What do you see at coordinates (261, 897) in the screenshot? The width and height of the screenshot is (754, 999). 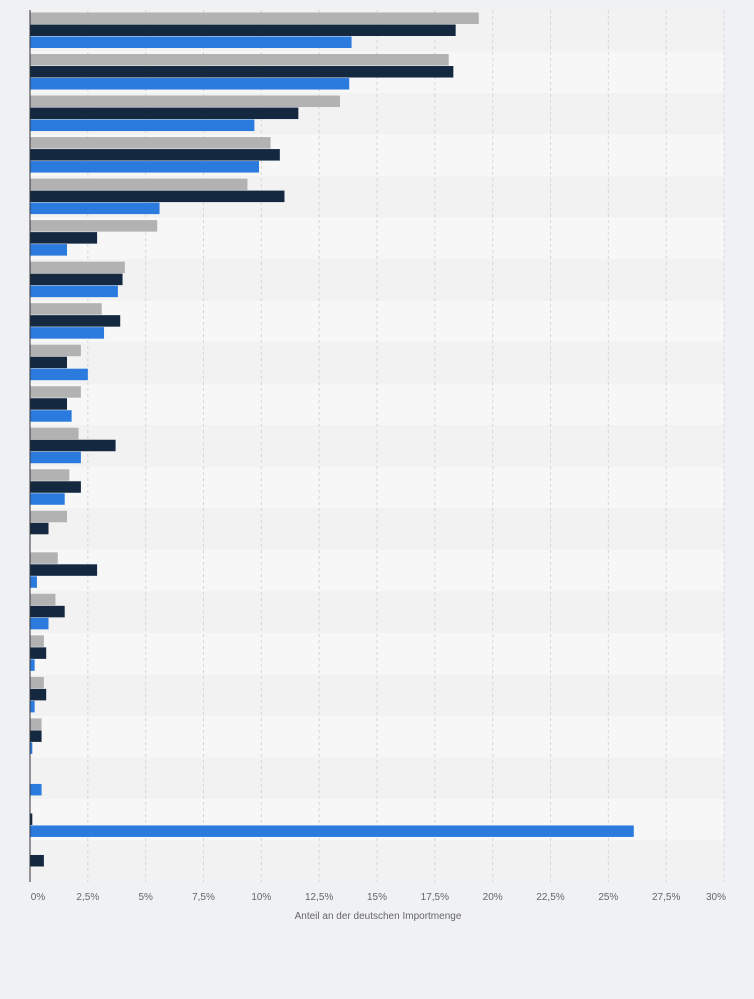 I see `x-tick-label: 10%` at bounding box center [261, 897].